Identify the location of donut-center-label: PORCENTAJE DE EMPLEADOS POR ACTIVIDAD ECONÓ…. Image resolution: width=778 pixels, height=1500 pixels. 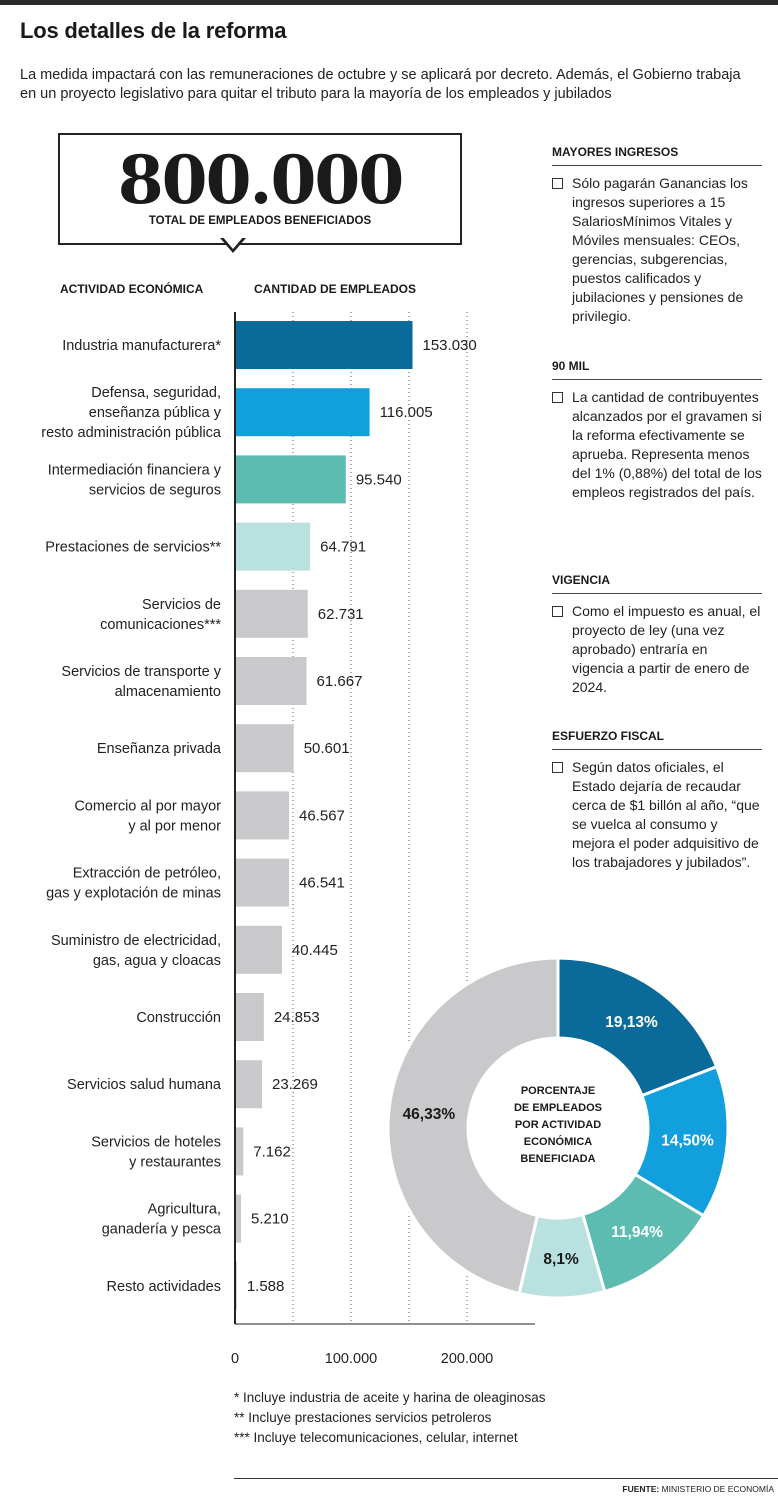
(558, 1125).